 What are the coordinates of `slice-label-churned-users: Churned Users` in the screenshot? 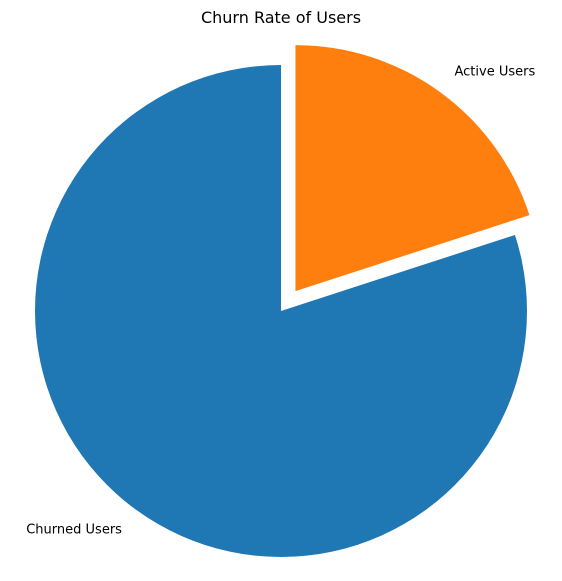 It's located at (74, 529).